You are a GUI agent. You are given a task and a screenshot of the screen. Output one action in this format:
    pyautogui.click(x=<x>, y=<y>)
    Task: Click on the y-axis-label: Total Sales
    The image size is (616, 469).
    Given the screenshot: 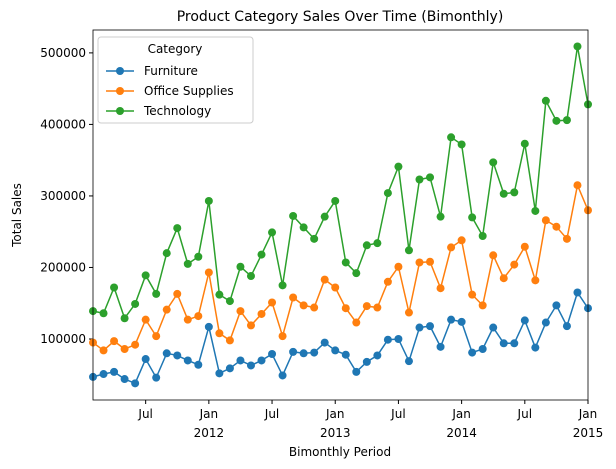 What is the action you would take?
    pyautogui.click(x=17, y=215)
    